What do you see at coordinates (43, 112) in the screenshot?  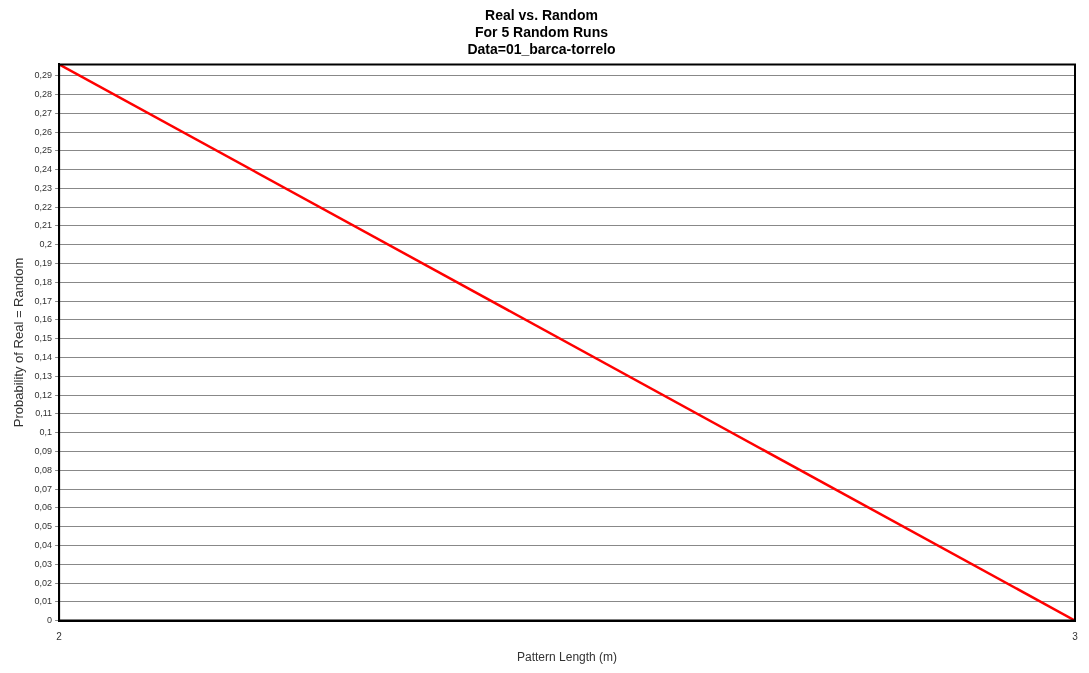 I see `y-tick-label: 0,27` at bounding box center [43, 112].